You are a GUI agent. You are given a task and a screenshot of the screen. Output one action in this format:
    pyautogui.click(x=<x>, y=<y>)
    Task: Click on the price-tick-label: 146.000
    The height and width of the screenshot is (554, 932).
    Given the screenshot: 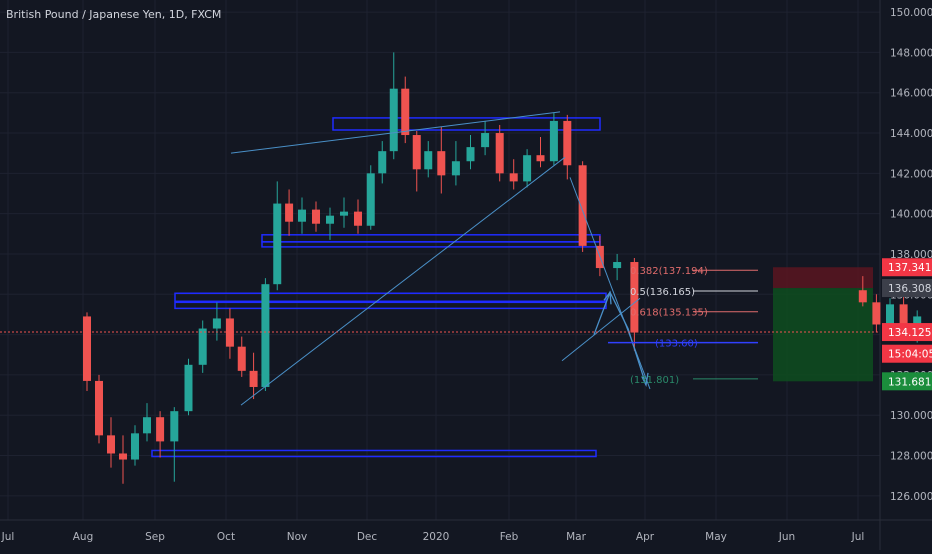 What is the action you would take?
    pyautogui.click(x=911, y=94)
    